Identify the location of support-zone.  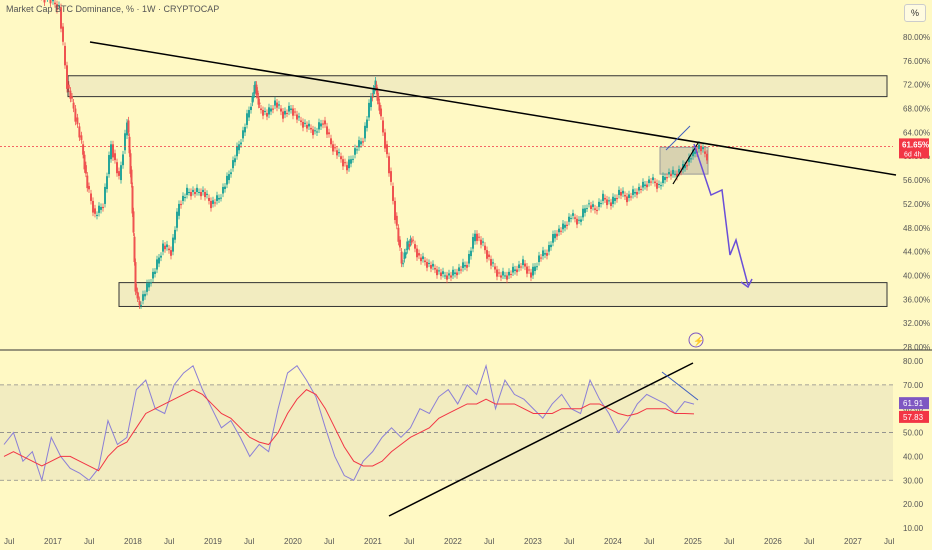
(503, 294).